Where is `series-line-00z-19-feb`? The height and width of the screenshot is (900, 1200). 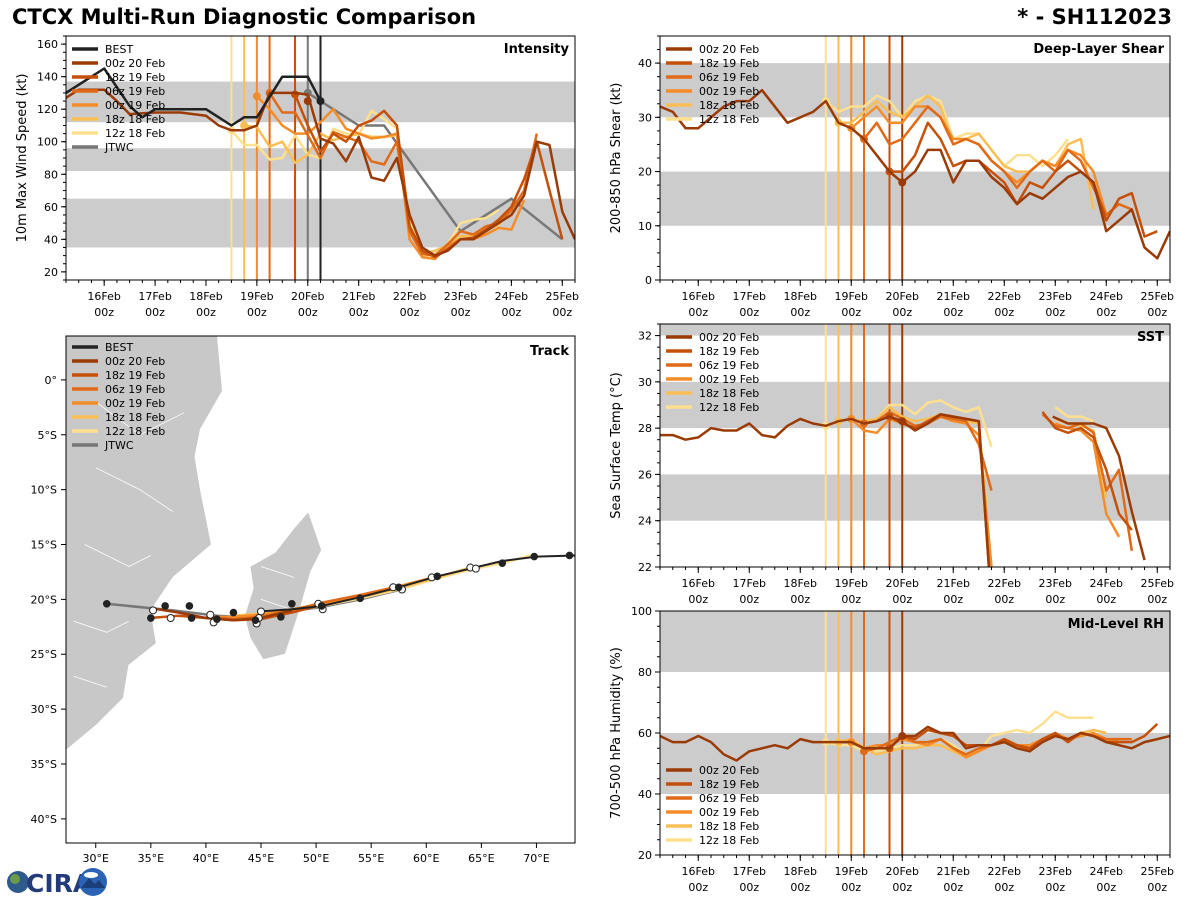
series-line-00z-19-feb is located at coordinates (391, 178).